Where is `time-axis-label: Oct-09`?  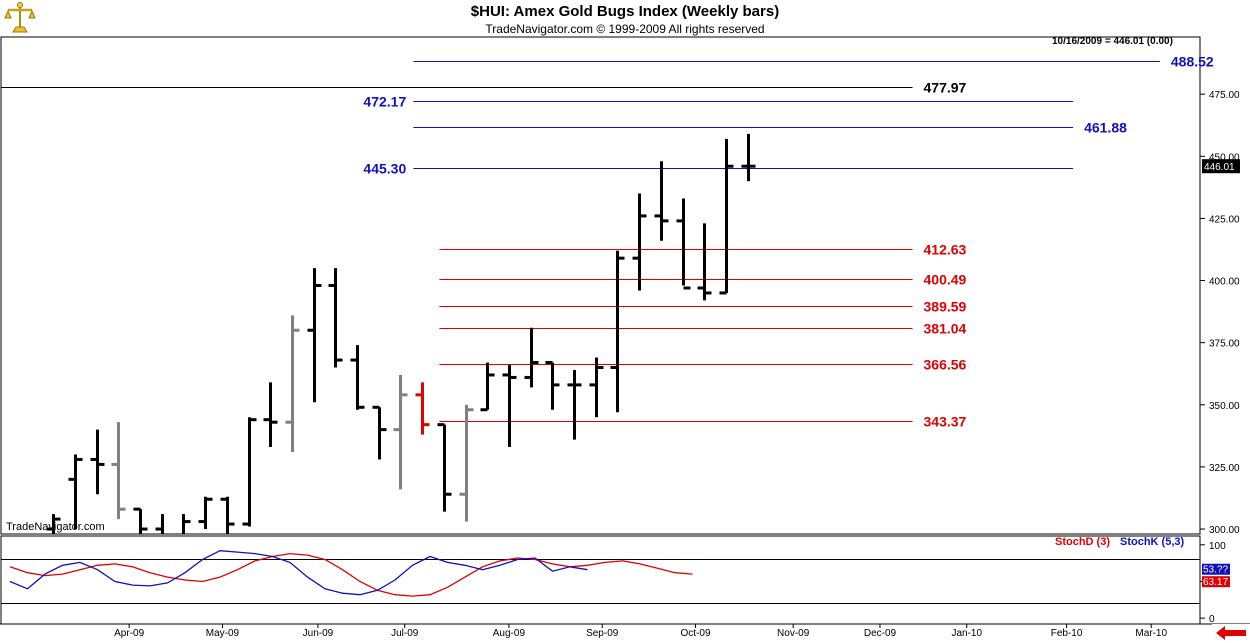 time-axis-label: Oct-09 is located at coordinates (696, 633).